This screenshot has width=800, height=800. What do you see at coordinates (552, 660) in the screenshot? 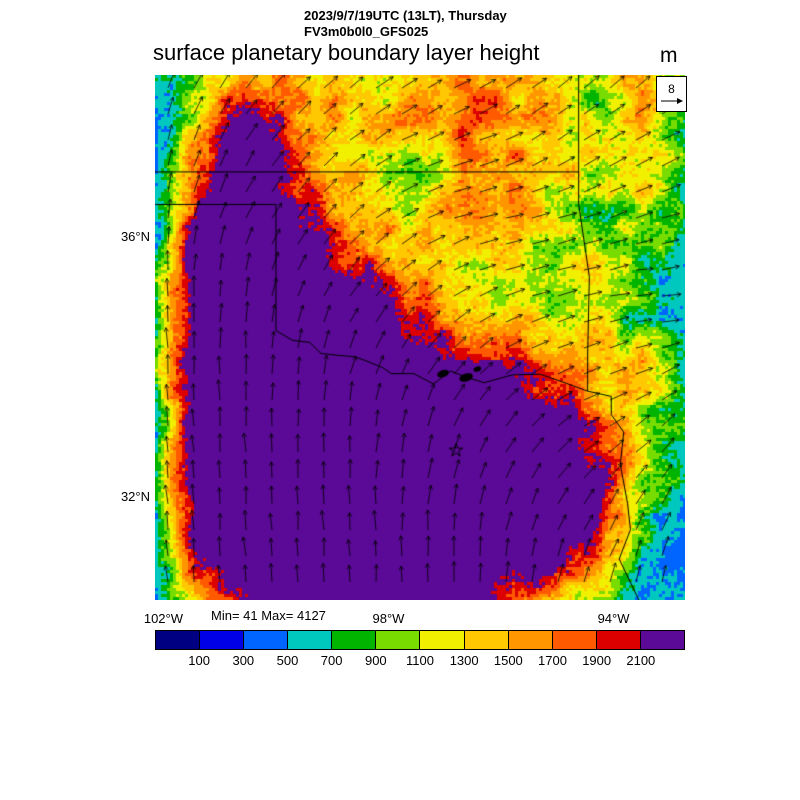
I see `colorbar-tick-label: 1700` at bounding box center [552, 660].